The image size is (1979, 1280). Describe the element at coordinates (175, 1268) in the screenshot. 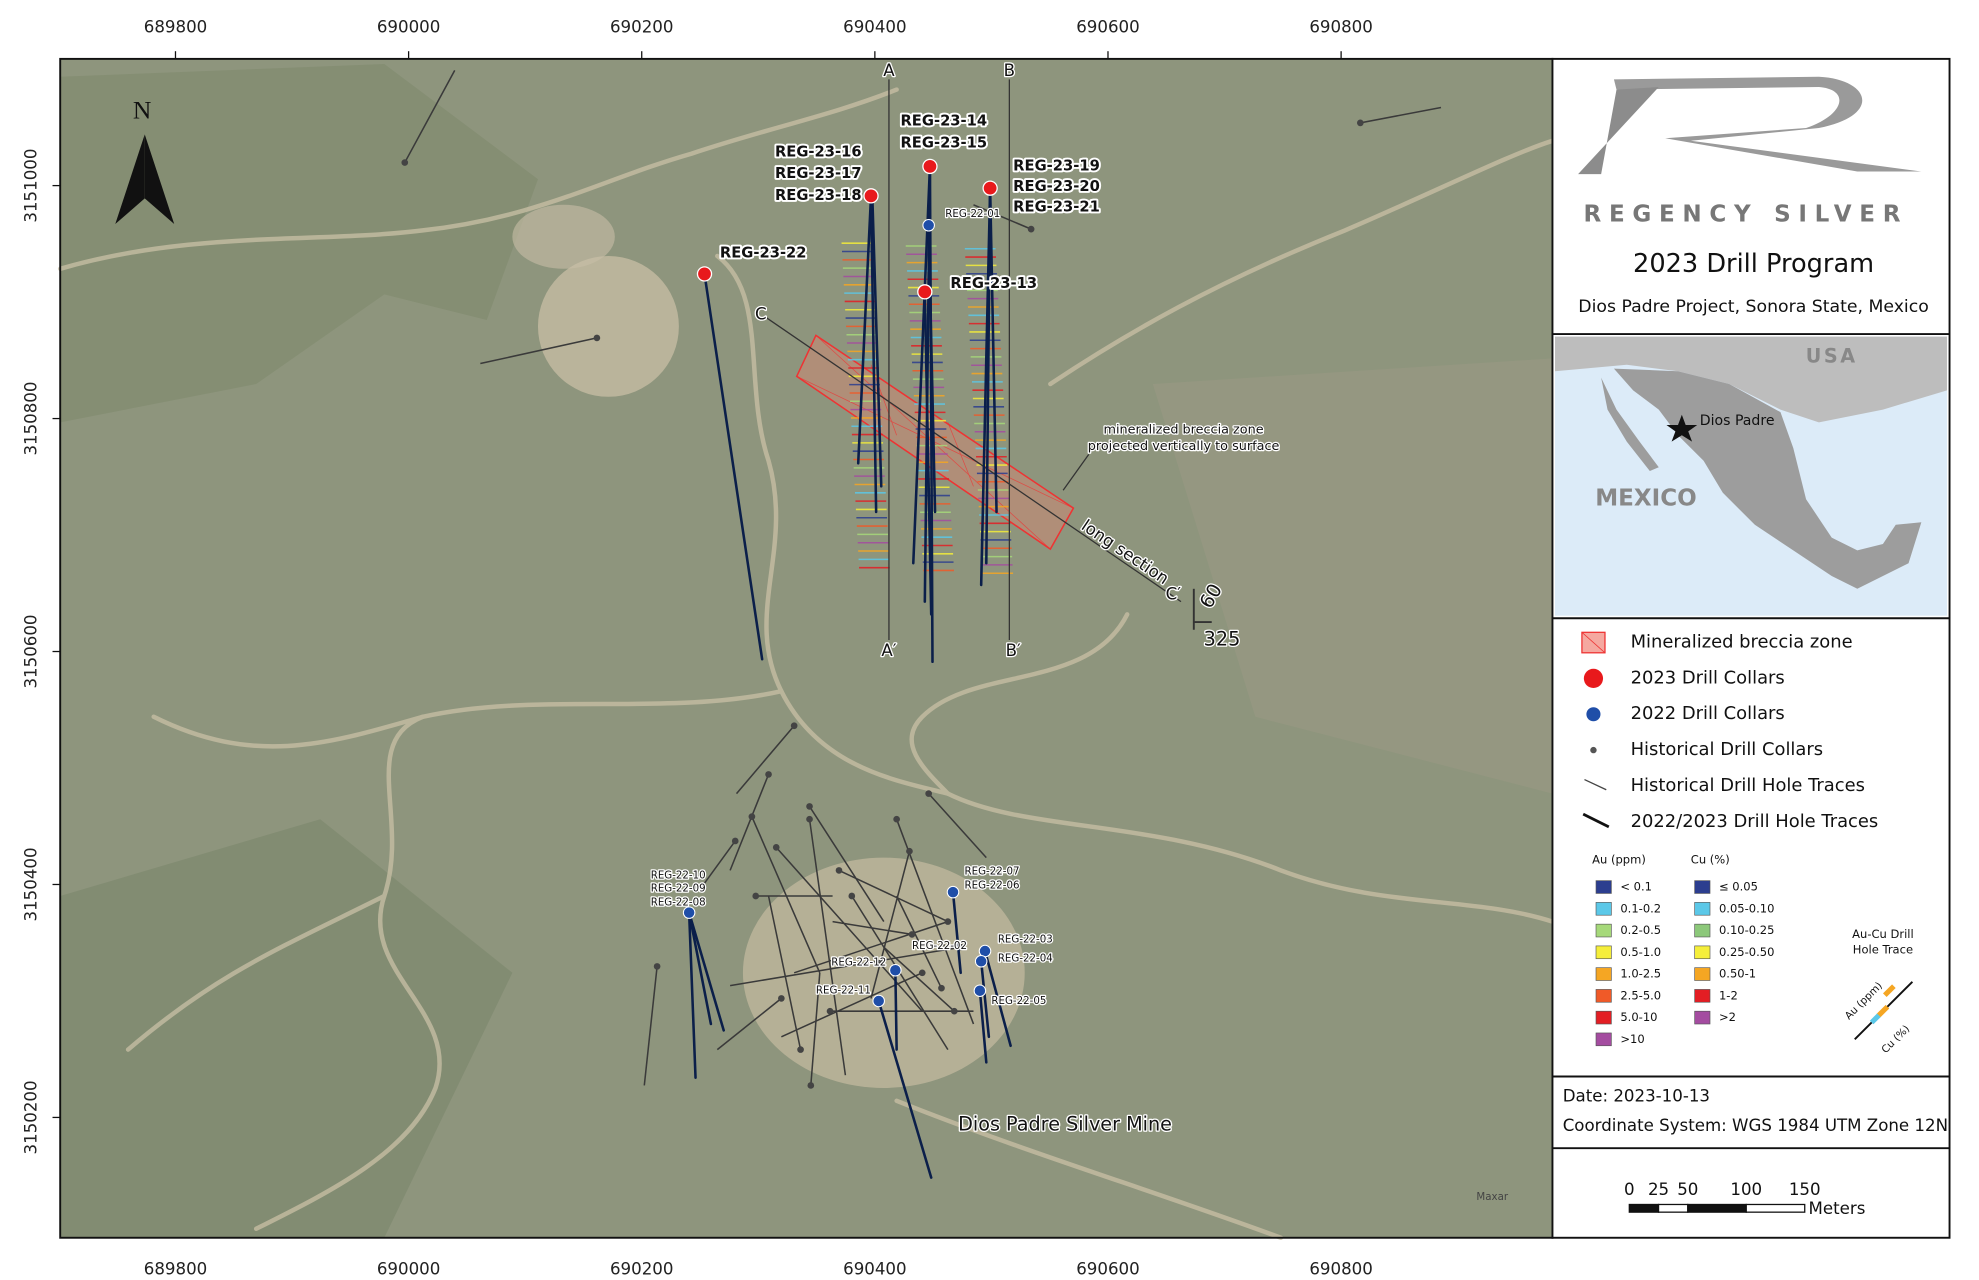

I see `x-tick-label: 689800` at that location.